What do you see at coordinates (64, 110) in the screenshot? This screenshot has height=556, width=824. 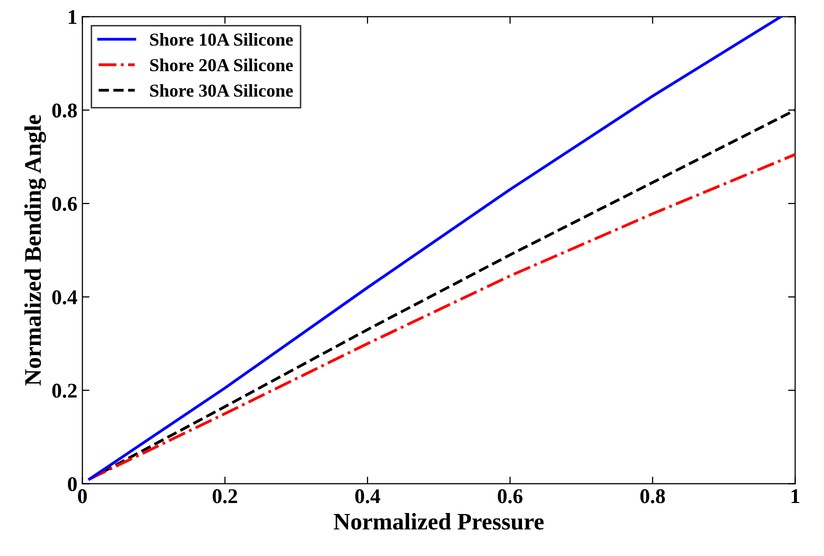 I see `y-tick-label: 0.8` at bounding box center [64, 110].